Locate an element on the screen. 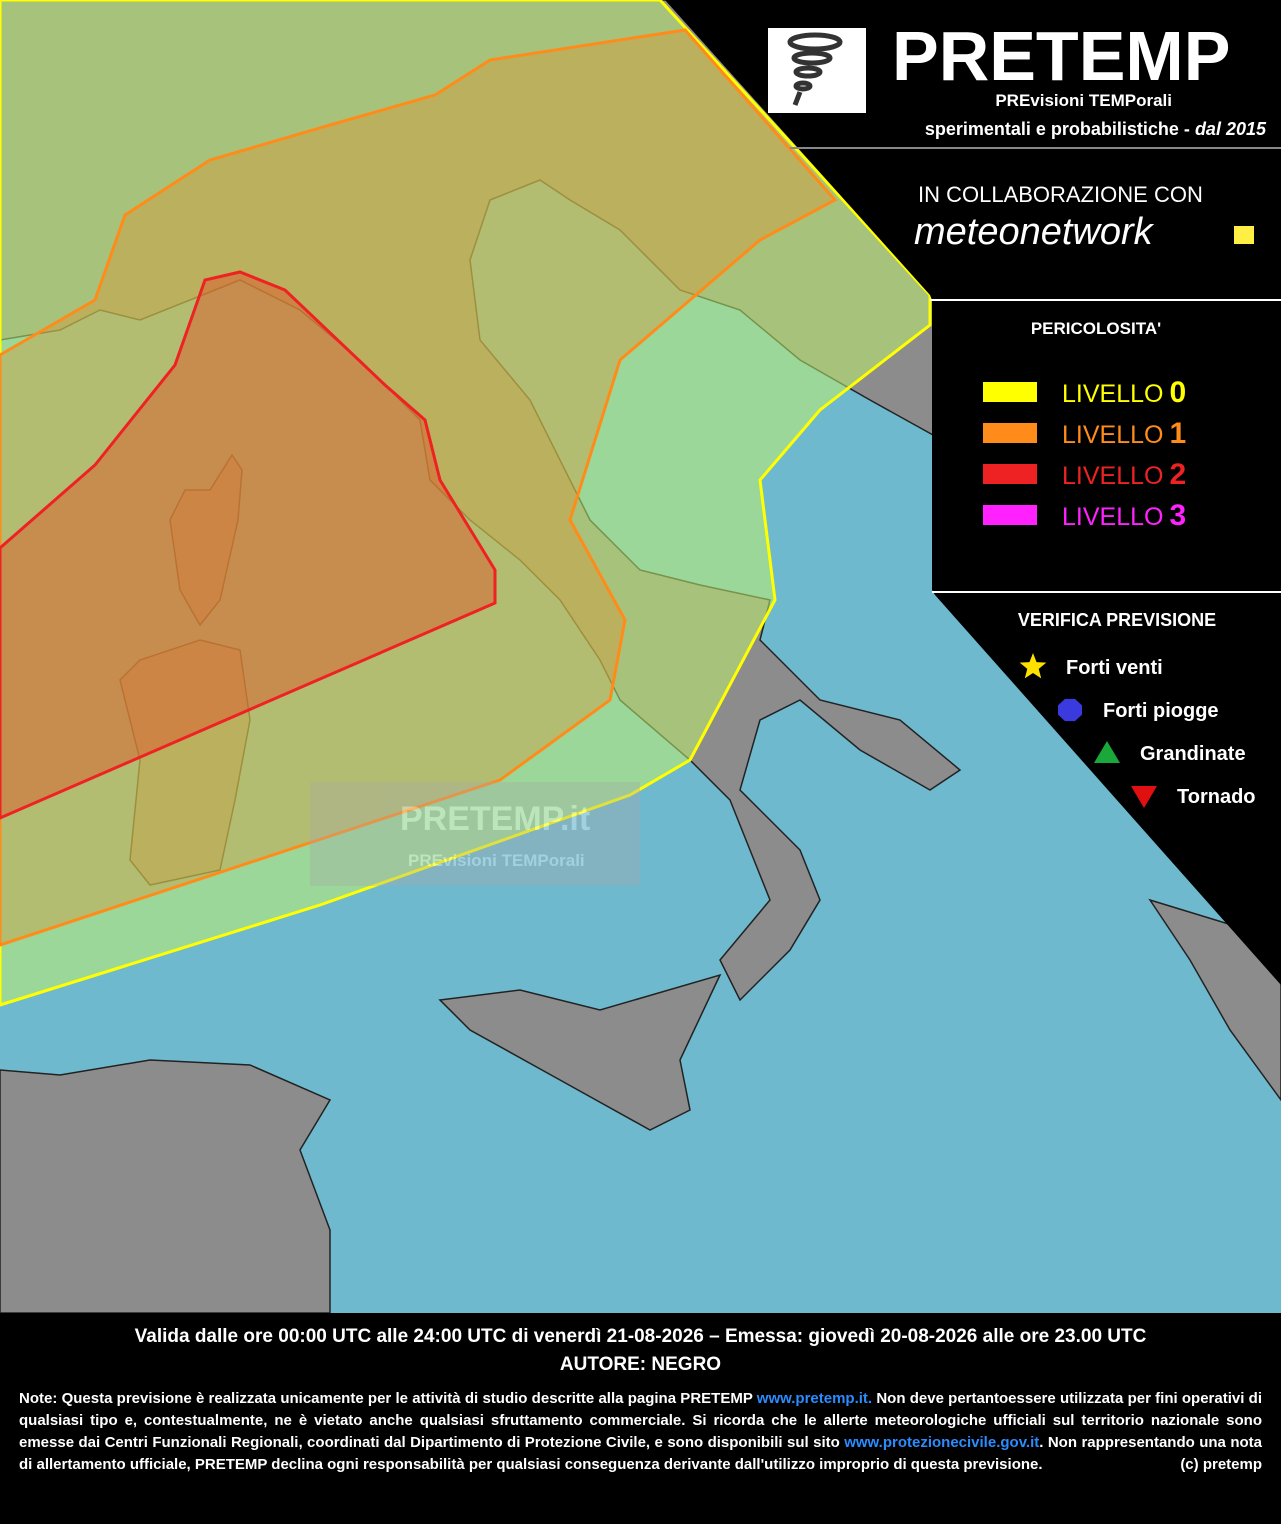 This screenshot has width=1281, height=1524. watermark-subtitle: PREvisioni TEMPorali is located at coordinates (496, 860).